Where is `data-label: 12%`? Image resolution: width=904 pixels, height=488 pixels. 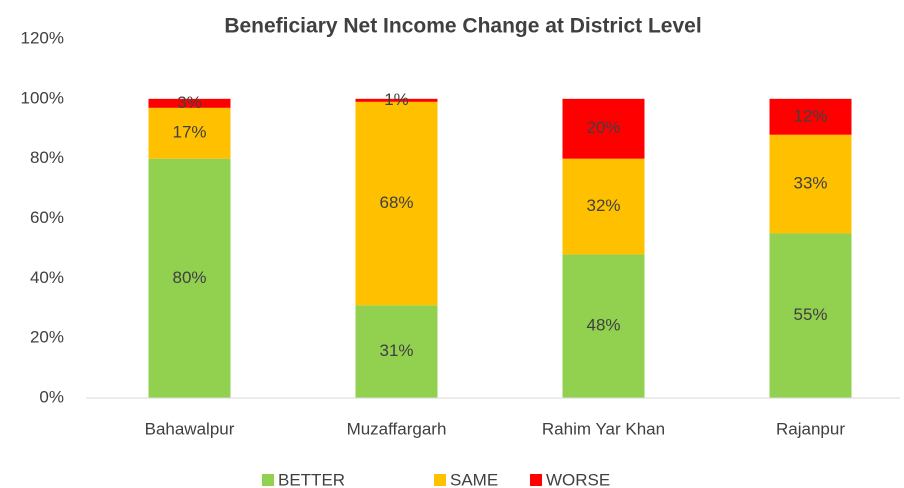
data-label: 12% is located at coordinates (810, 115).